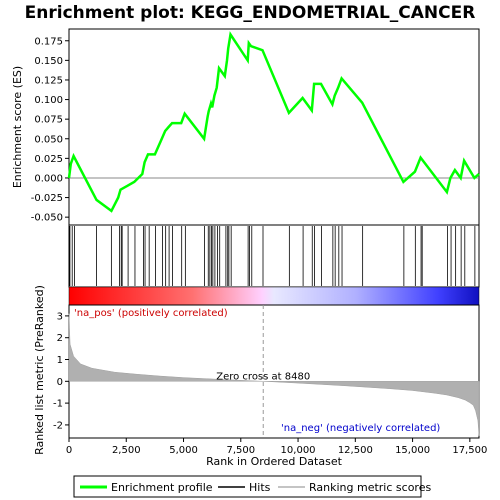 This screenshot has width=500, height=500. What do you see at coordinates (60, 316) in the screenshot?
I see `ranked-y-tick-label: 3` at bounding box center [60, 316].